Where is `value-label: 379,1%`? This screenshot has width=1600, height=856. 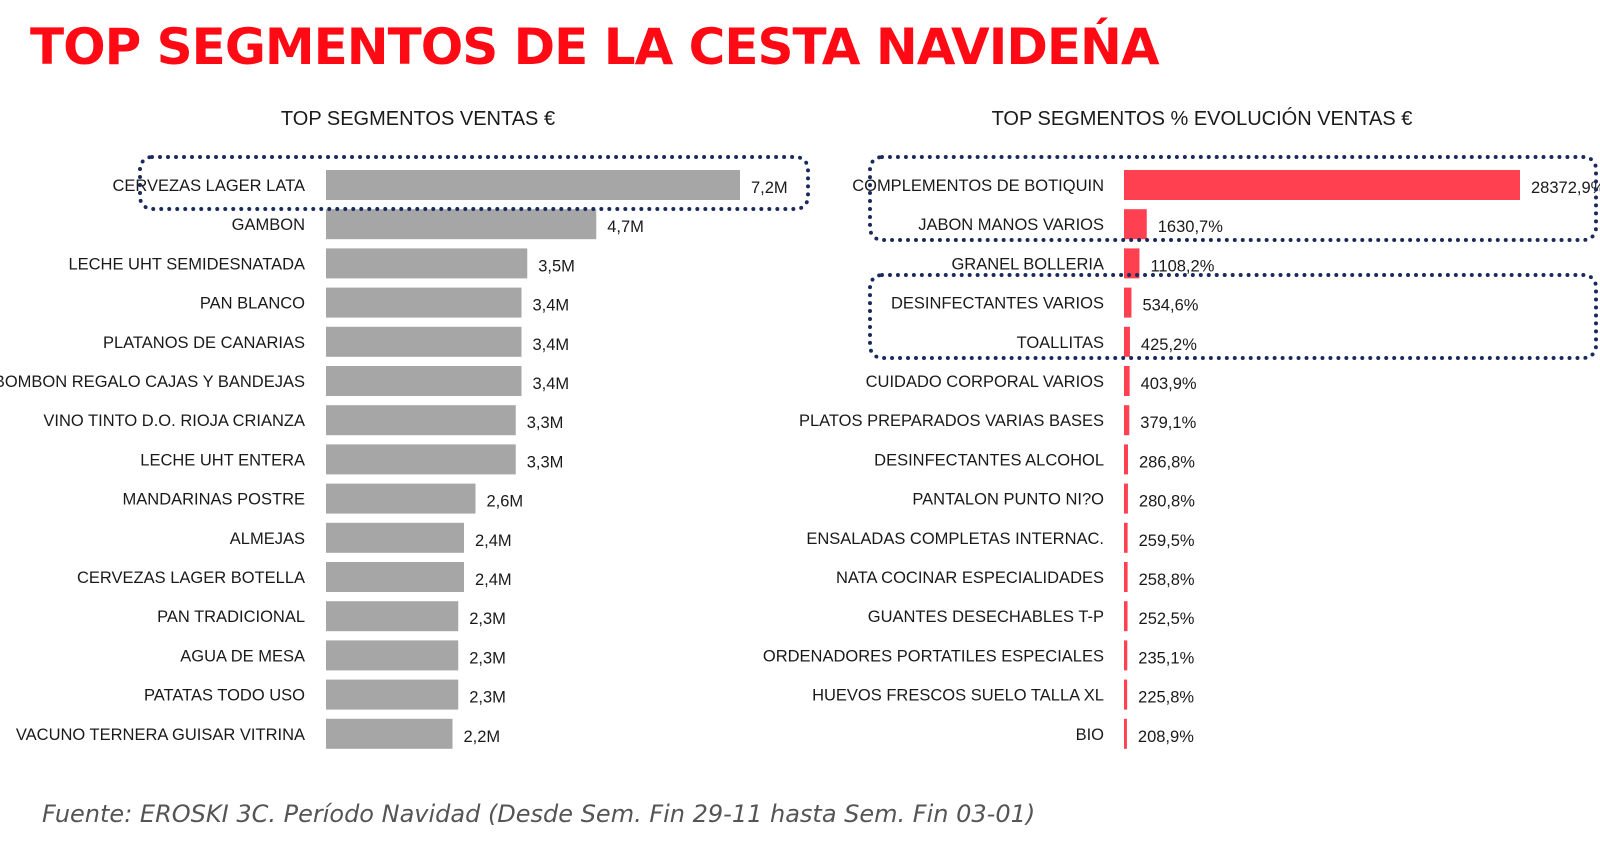
value-label: 379,1% is located at coordinates (1168, 423).